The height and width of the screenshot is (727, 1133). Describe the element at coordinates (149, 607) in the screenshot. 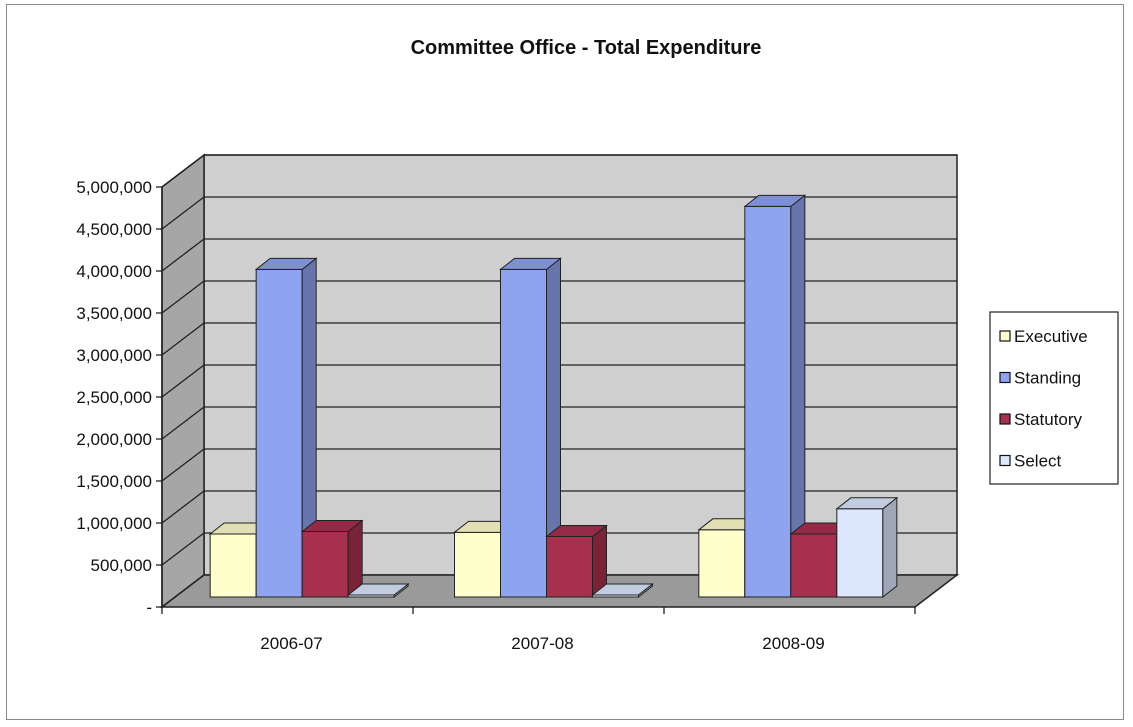

I see `y-tick-label: -` at that location.